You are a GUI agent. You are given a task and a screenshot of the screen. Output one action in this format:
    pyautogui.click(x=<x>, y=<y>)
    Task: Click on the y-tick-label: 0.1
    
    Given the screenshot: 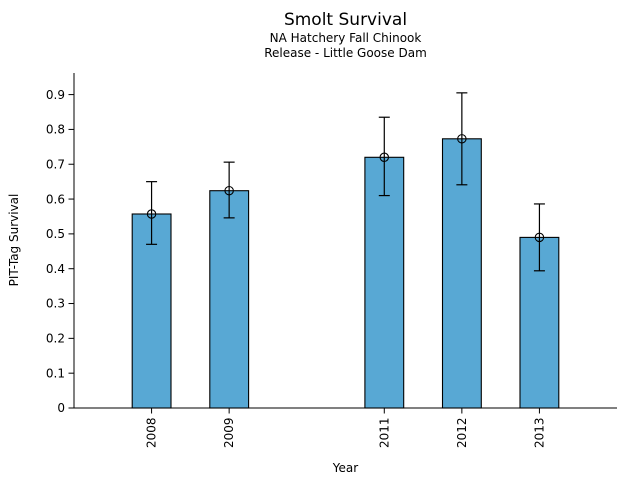 What is the action you would take?
    pyautogui.click(x=55, y=373)
    